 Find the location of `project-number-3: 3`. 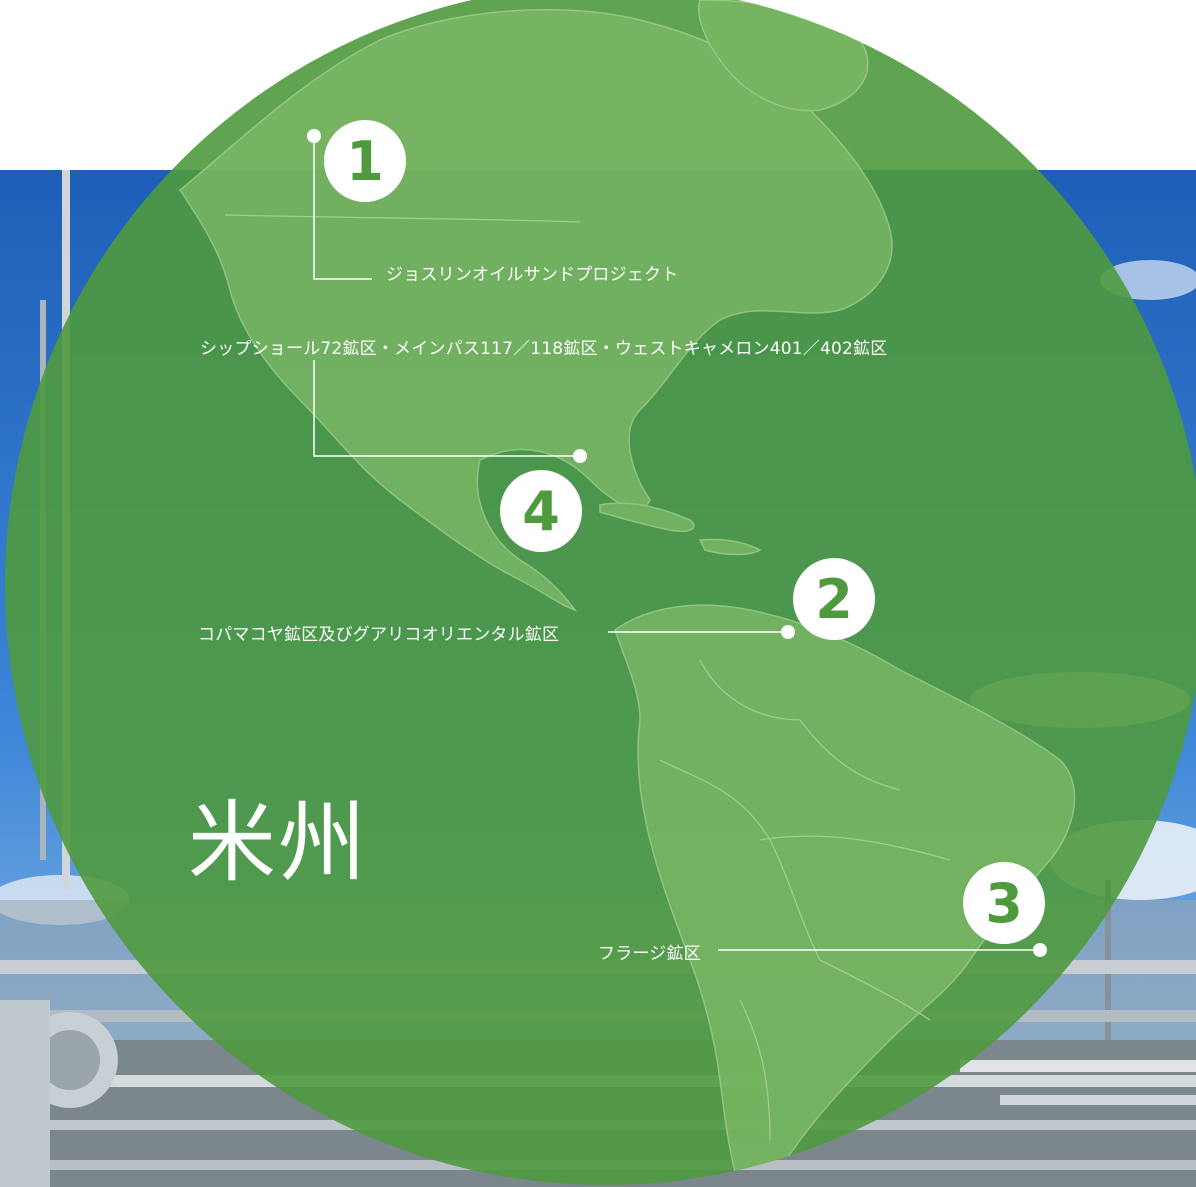

project-number-3: 3 is located at coordinates (1004, 903).